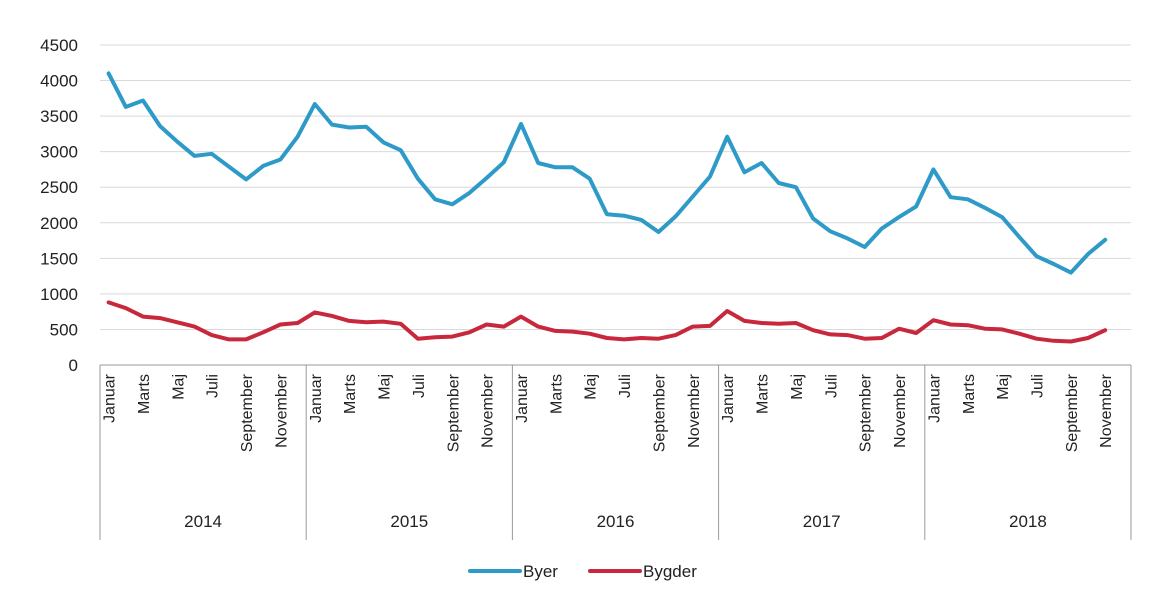 This screenshot has height=601, width=1149. Describe the element at coordinates (582, 571) in the screenshot. I see `legend: Byer Bygder` at that location.